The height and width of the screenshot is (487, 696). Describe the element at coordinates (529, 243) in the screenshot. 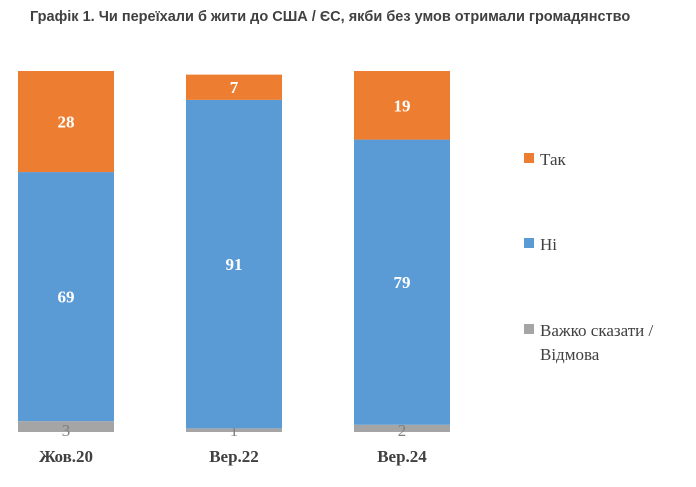

I see `legend-swatch-ni` at that location.